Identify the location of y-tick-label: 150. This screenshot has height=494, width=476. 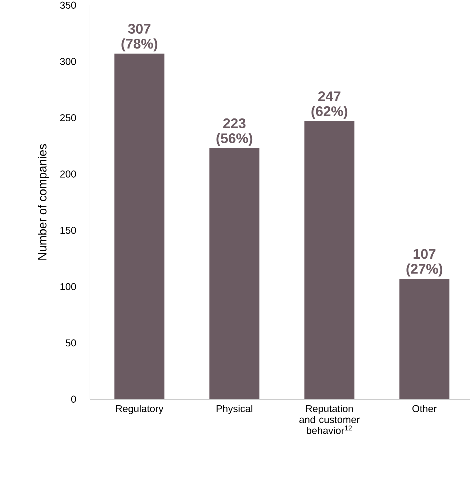
(68, 230).